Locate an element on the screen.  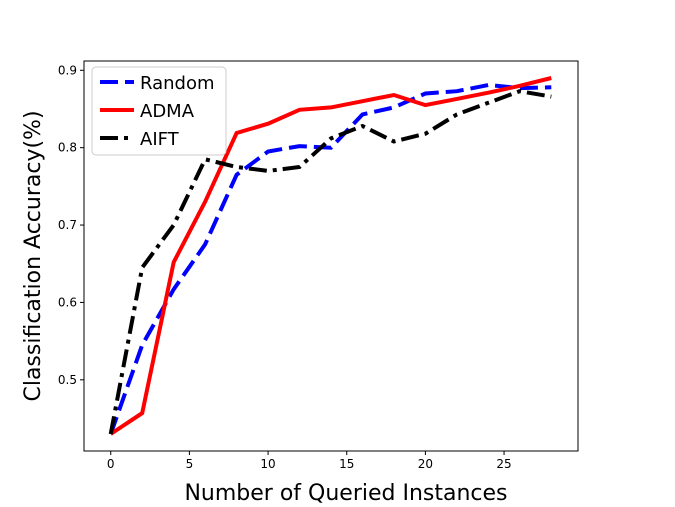
y-tick-label: 0.8 is located at coordinates (67, 148).